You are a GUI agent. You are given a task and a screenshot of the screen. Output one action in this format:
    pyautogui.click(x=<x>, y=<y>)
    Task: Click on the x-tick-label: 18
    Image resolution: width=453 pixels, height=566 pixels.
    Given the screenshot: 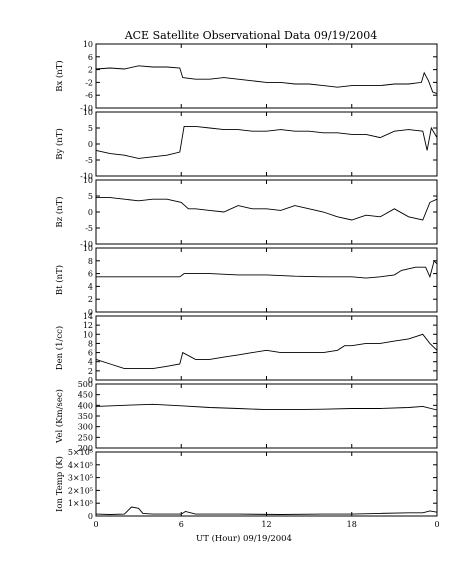 What is the action you would take?
    pyautogui.click(x=352, y=524)
    